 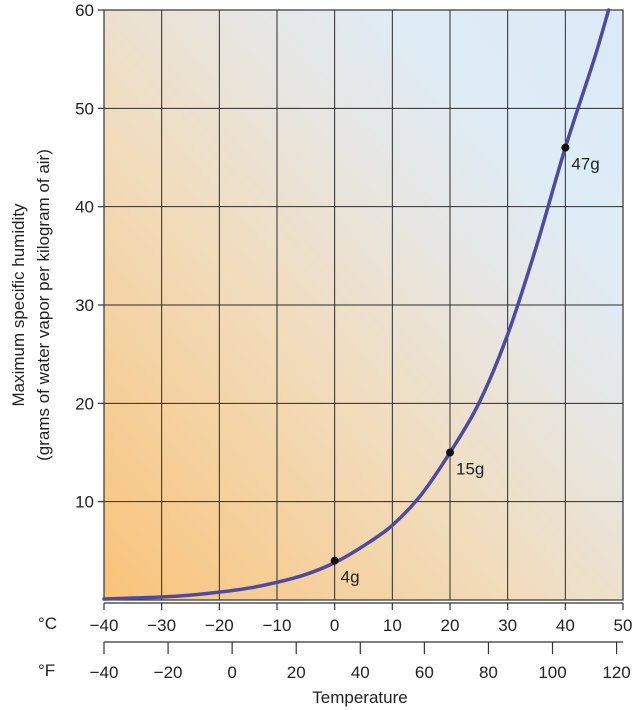 What do you see at coordinates (84, 403) in the screenshot?
I see `y-tick-label: 20` at bounding box center [84, 403].